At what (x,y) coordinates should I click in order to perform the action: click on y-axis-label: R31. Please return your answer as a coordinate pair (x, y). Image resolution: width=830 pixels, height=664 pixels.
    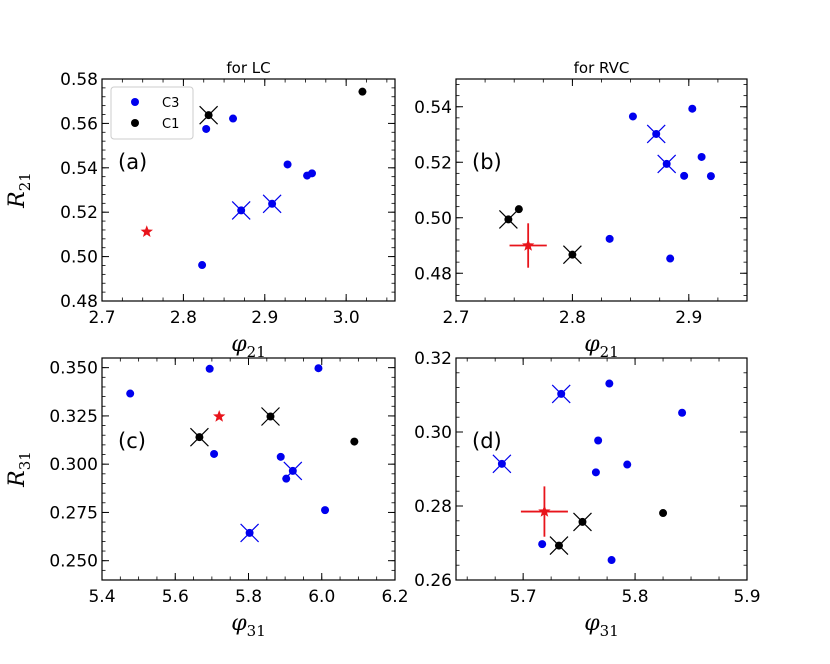
    Looking at the image, I should click on (19, 469).